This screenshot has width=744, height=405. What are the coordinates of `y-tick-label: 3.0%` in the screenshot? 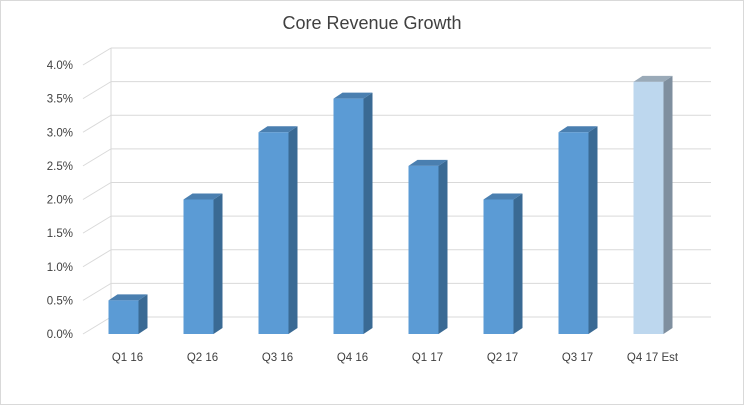 It's located at (60, 133).